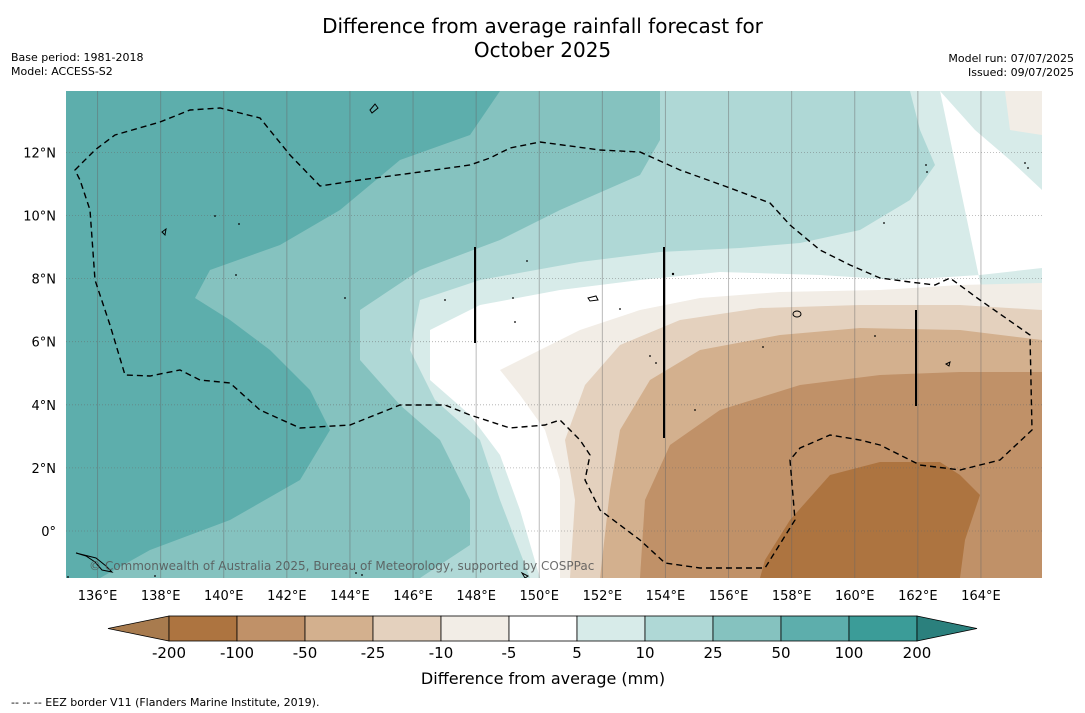  Describe the element at coordinates (918, 596) in the screenshot. I see `longitude-label: 162°E` at that location.